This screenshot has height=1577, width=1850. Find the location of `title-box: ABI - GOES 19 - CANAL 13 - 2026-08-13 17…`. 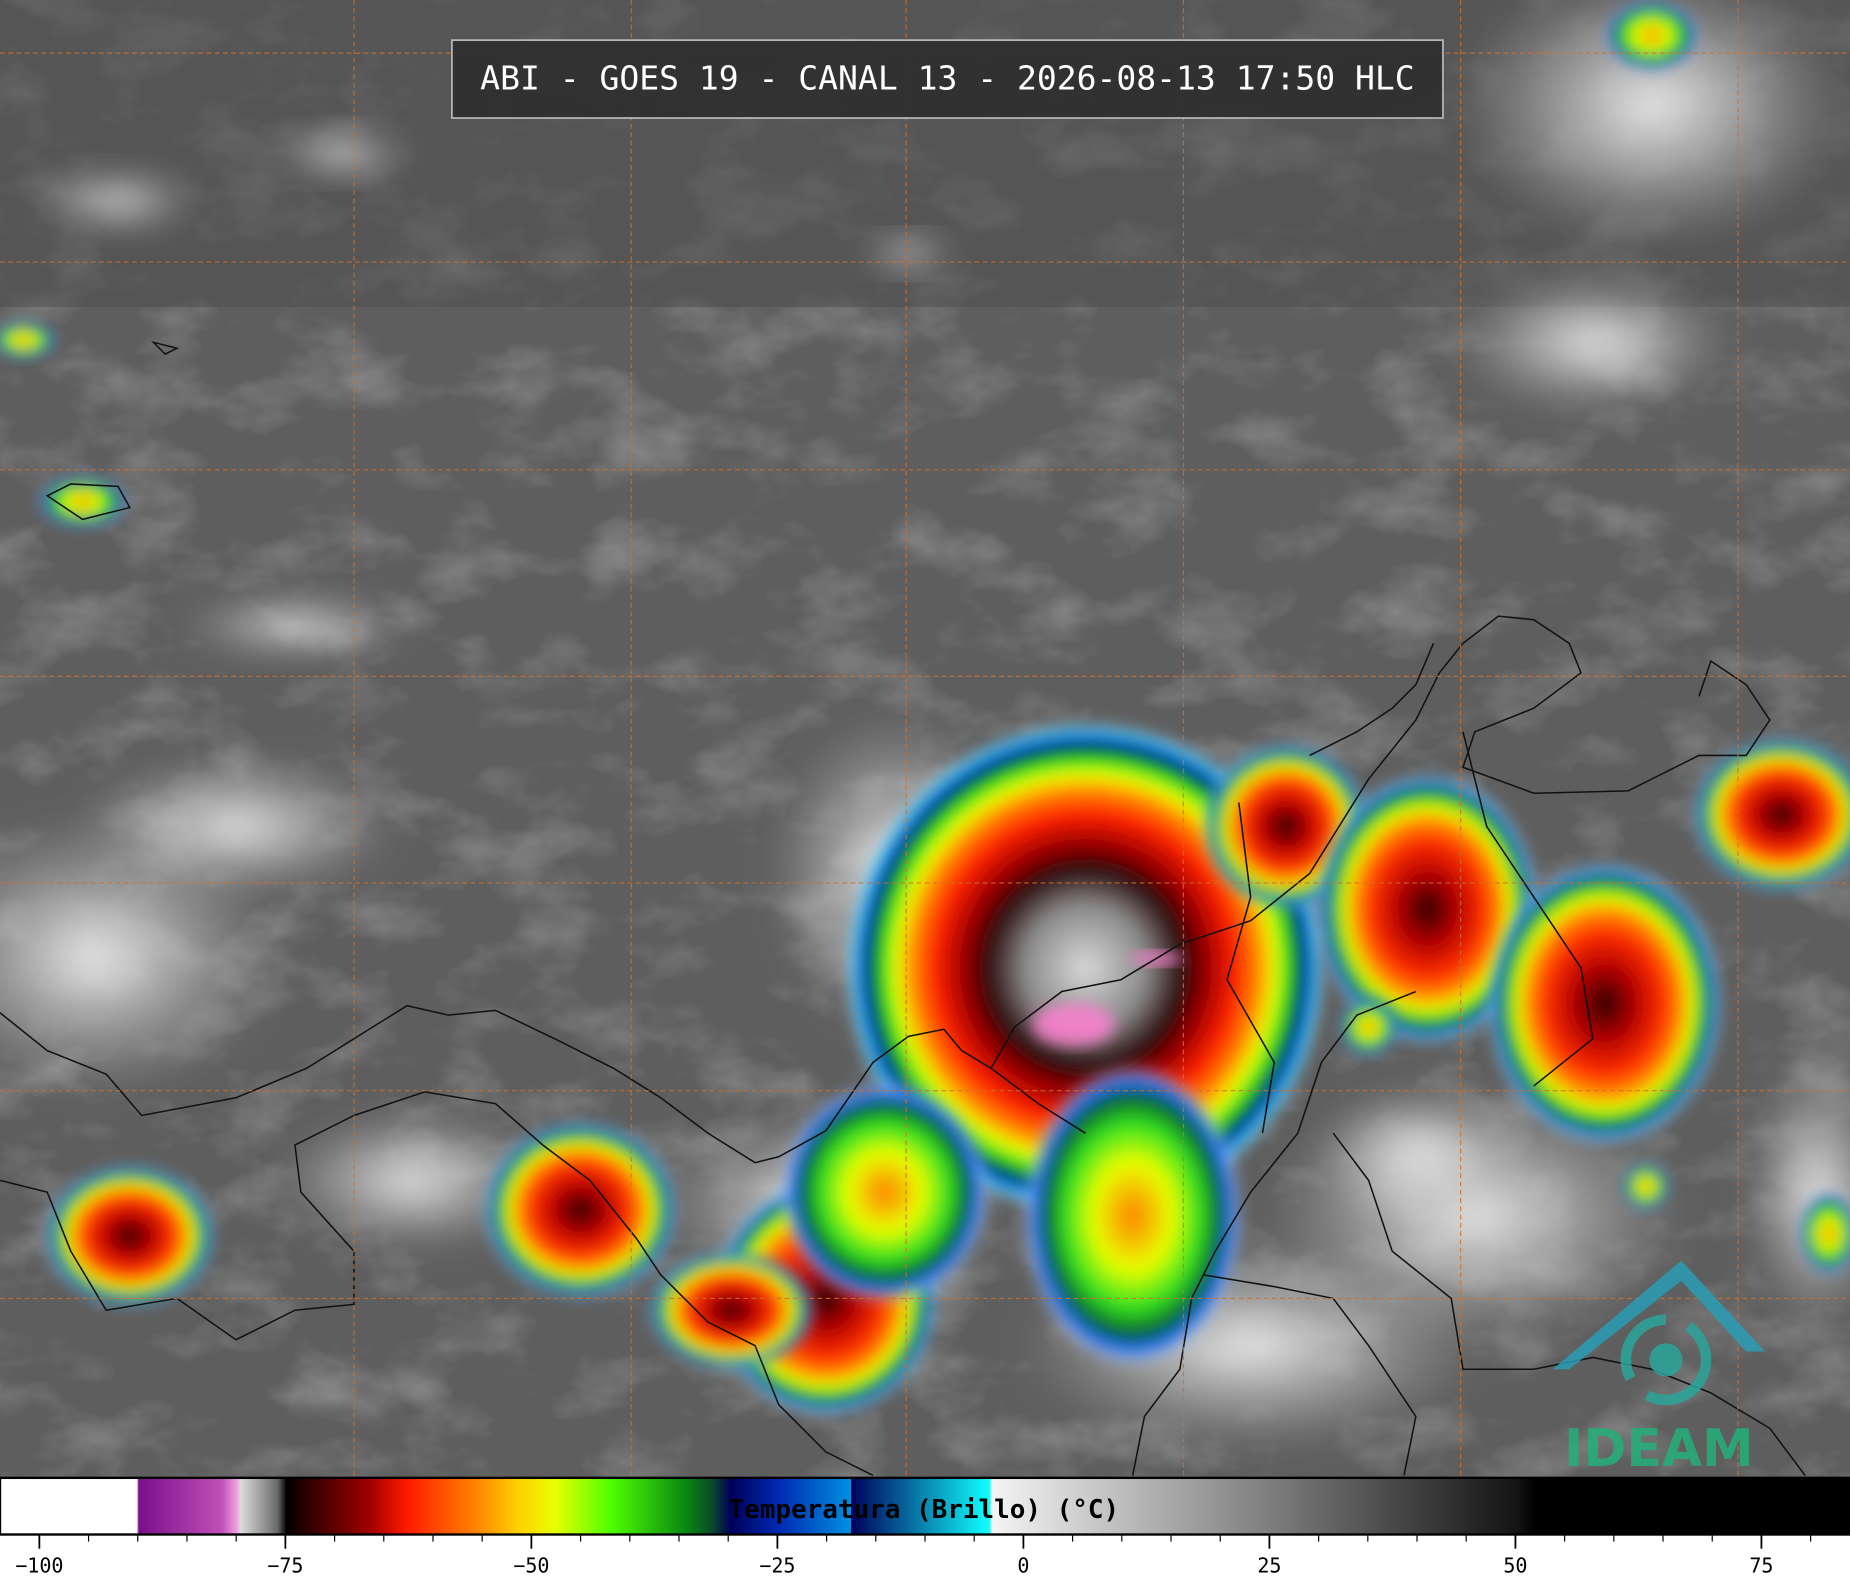

title-box: ABI - GOES 19 - CANAL 13 - 2026-08-13 17… is located at coordinates (947, 79).